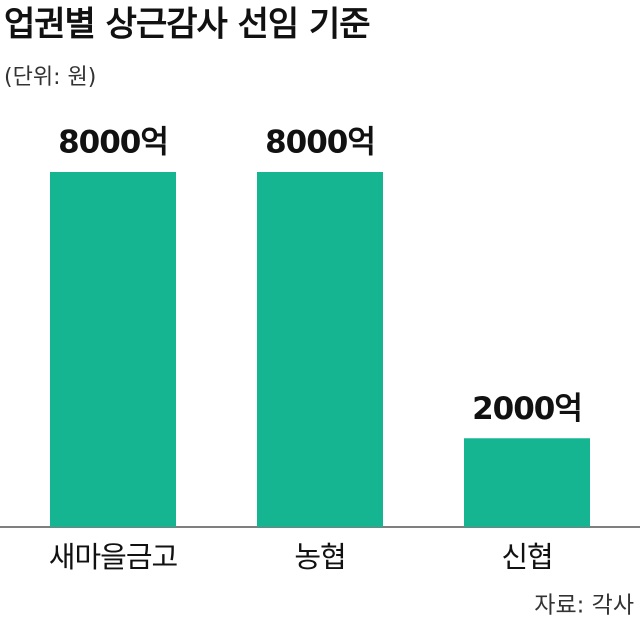 The height and width of the screenshot is (624, 640). What do you see at coordinates (526, 557) in the screenshot?
I see `x-tick-label: 신협` at bounding box center [526, 557].